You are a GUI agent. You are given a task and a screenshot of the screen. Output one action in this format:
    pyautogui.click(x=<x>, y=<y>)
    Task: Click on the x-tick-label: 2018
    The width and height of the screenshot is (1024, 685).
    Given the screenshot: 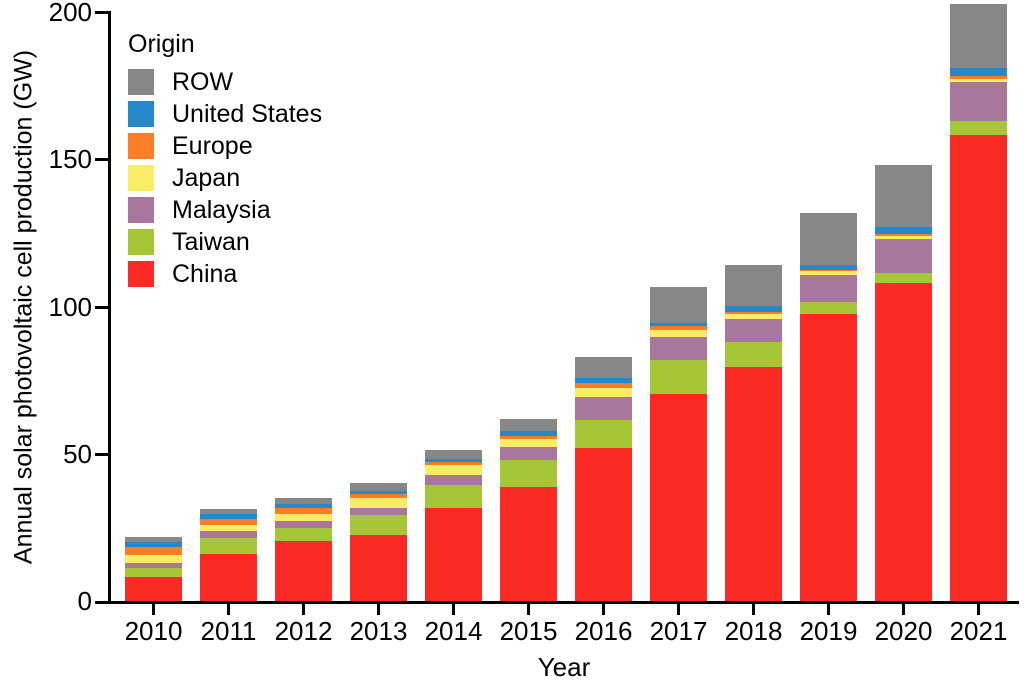 What is the action you would take?
    pyautogui.click(x=753, y=631)
    